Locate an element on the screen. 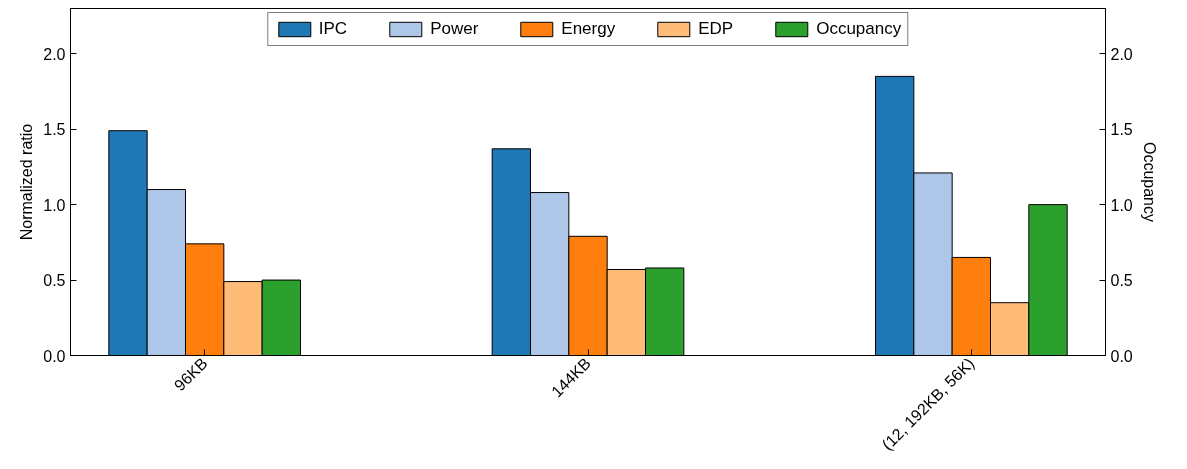 Image resolution: width=1187 pixels, height=469 pixels. y2-tick-label: 1.5 is located at coordinates (1121, 130).